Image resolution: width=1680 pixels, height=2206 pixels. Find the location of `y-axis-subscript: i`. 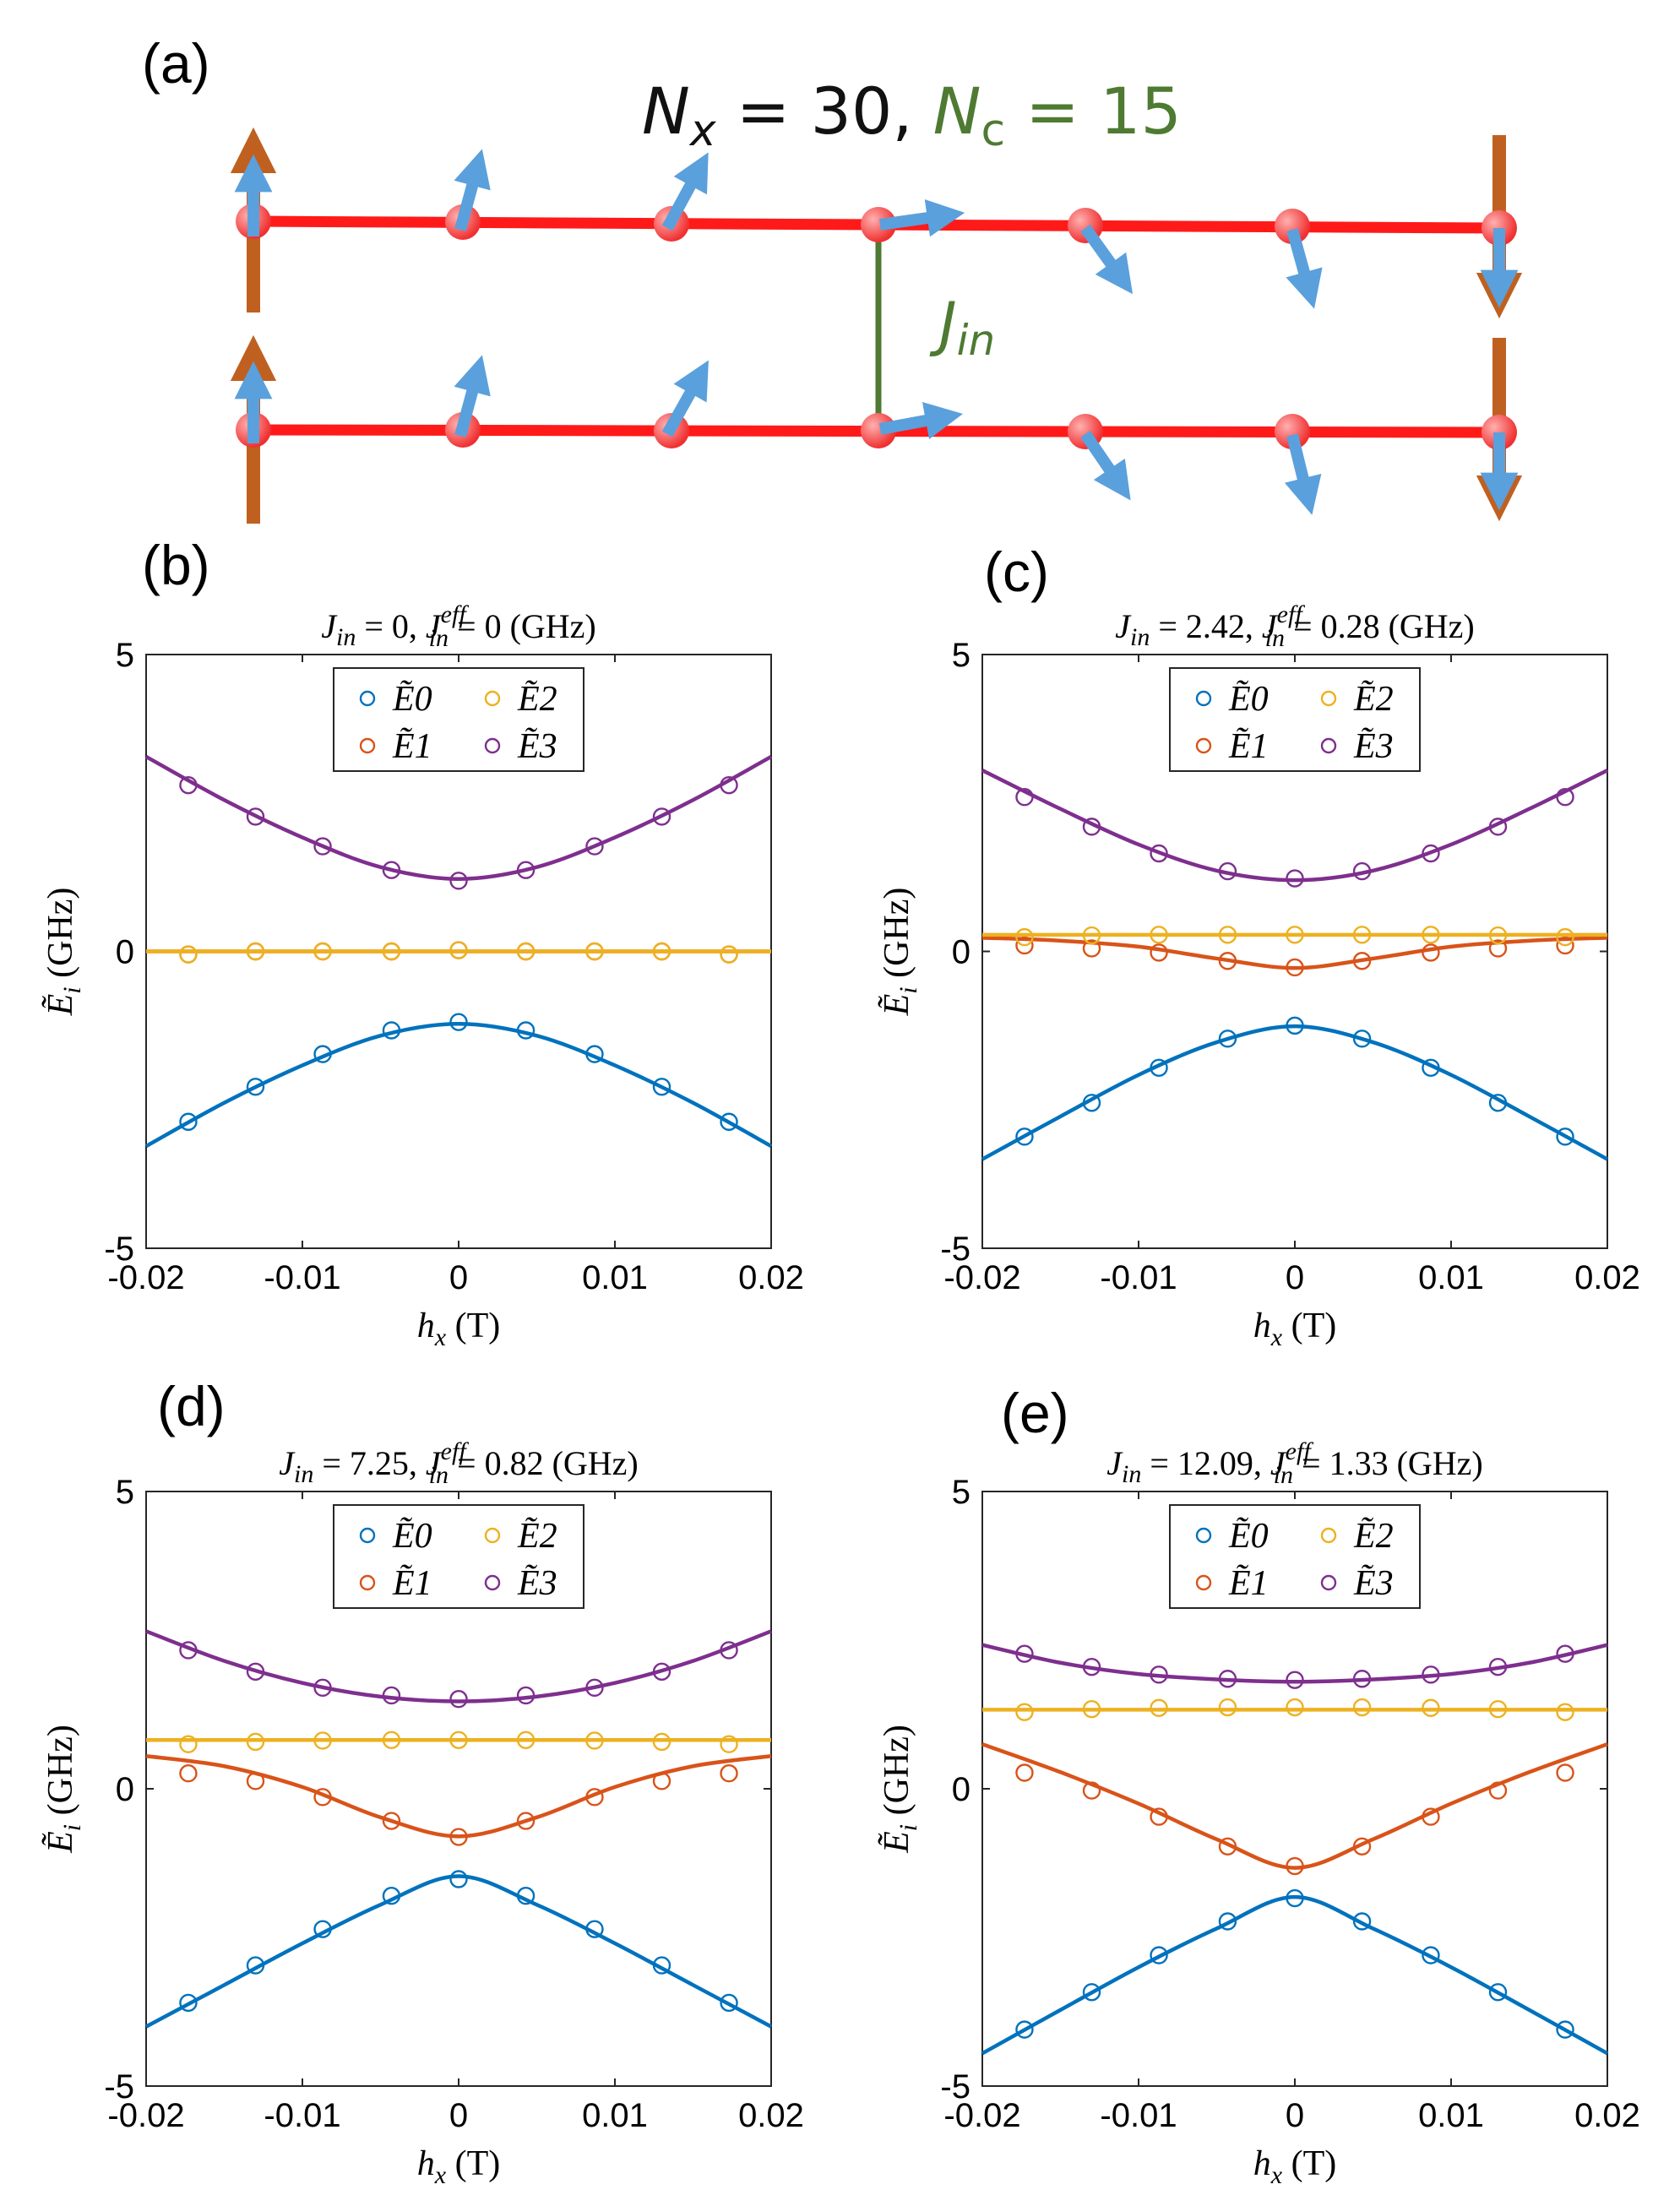

y-axis-subscript: i is located at coordinates (72, 1827).